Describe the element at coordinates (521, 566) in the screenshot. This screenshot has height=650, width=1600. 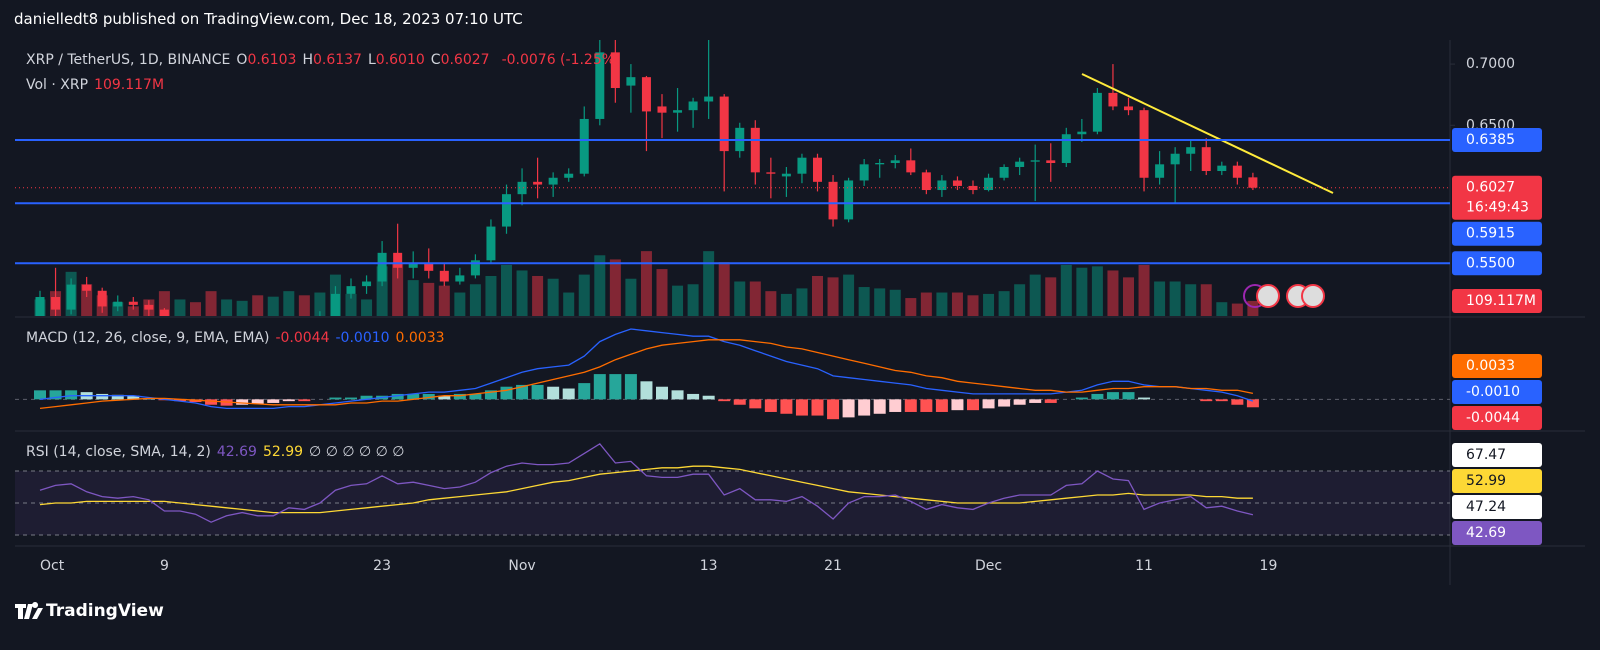
I see `x-tick-label: Nov` at that location.